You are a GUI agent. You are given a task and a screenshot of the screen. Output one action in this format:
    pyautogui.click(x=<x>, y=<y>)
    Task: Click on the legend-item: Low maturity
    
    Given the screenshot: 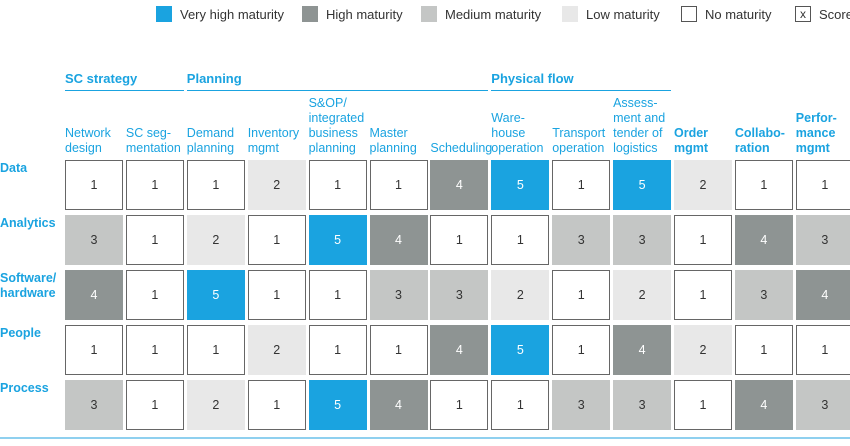 What is the action you would take?
    pyautogui.click(x=611, y=14)
    